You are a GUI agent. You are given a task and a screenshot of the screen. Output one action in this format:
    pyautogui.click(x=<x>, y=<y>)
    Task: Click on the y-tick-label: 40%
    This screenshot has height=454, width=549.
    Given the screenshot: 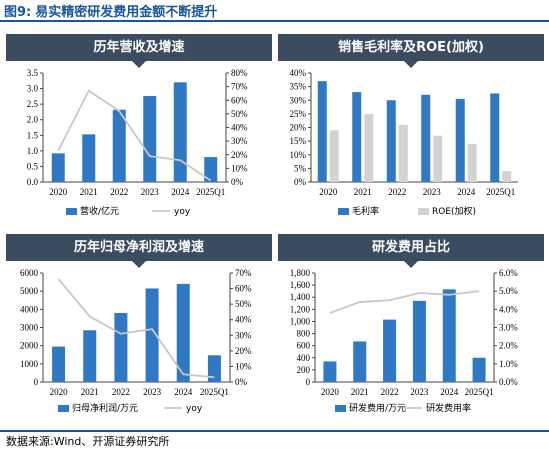 What is the action you would take?
    pyautogui.click(x=298, y=73)
    